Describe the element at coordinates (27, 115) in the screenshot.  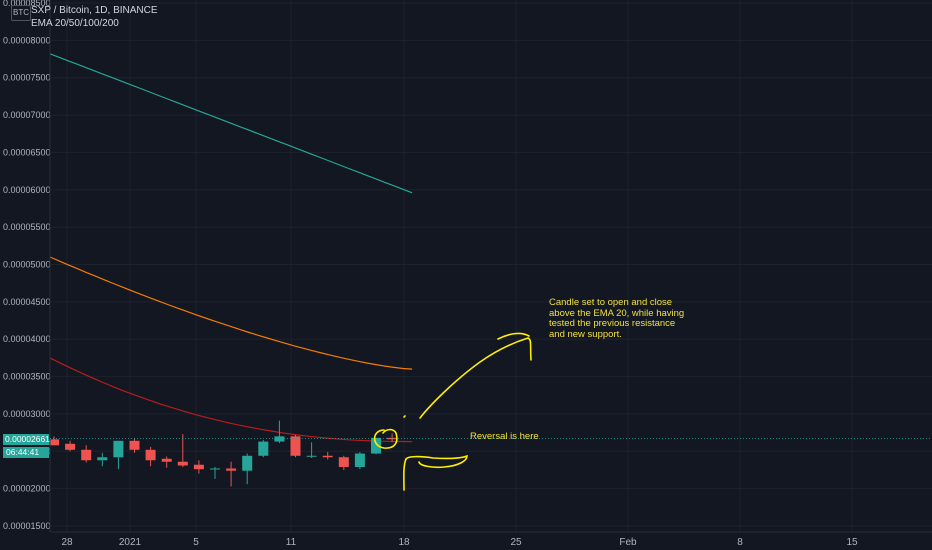
I see `y-tick-label: 0.00007000` at that location.